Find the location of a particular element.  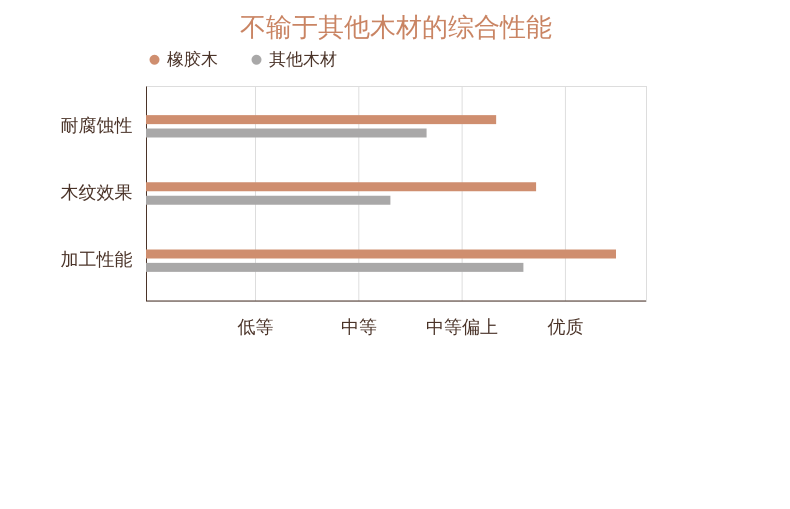

text: 中等偏上 is located at coordinates (462, 327).